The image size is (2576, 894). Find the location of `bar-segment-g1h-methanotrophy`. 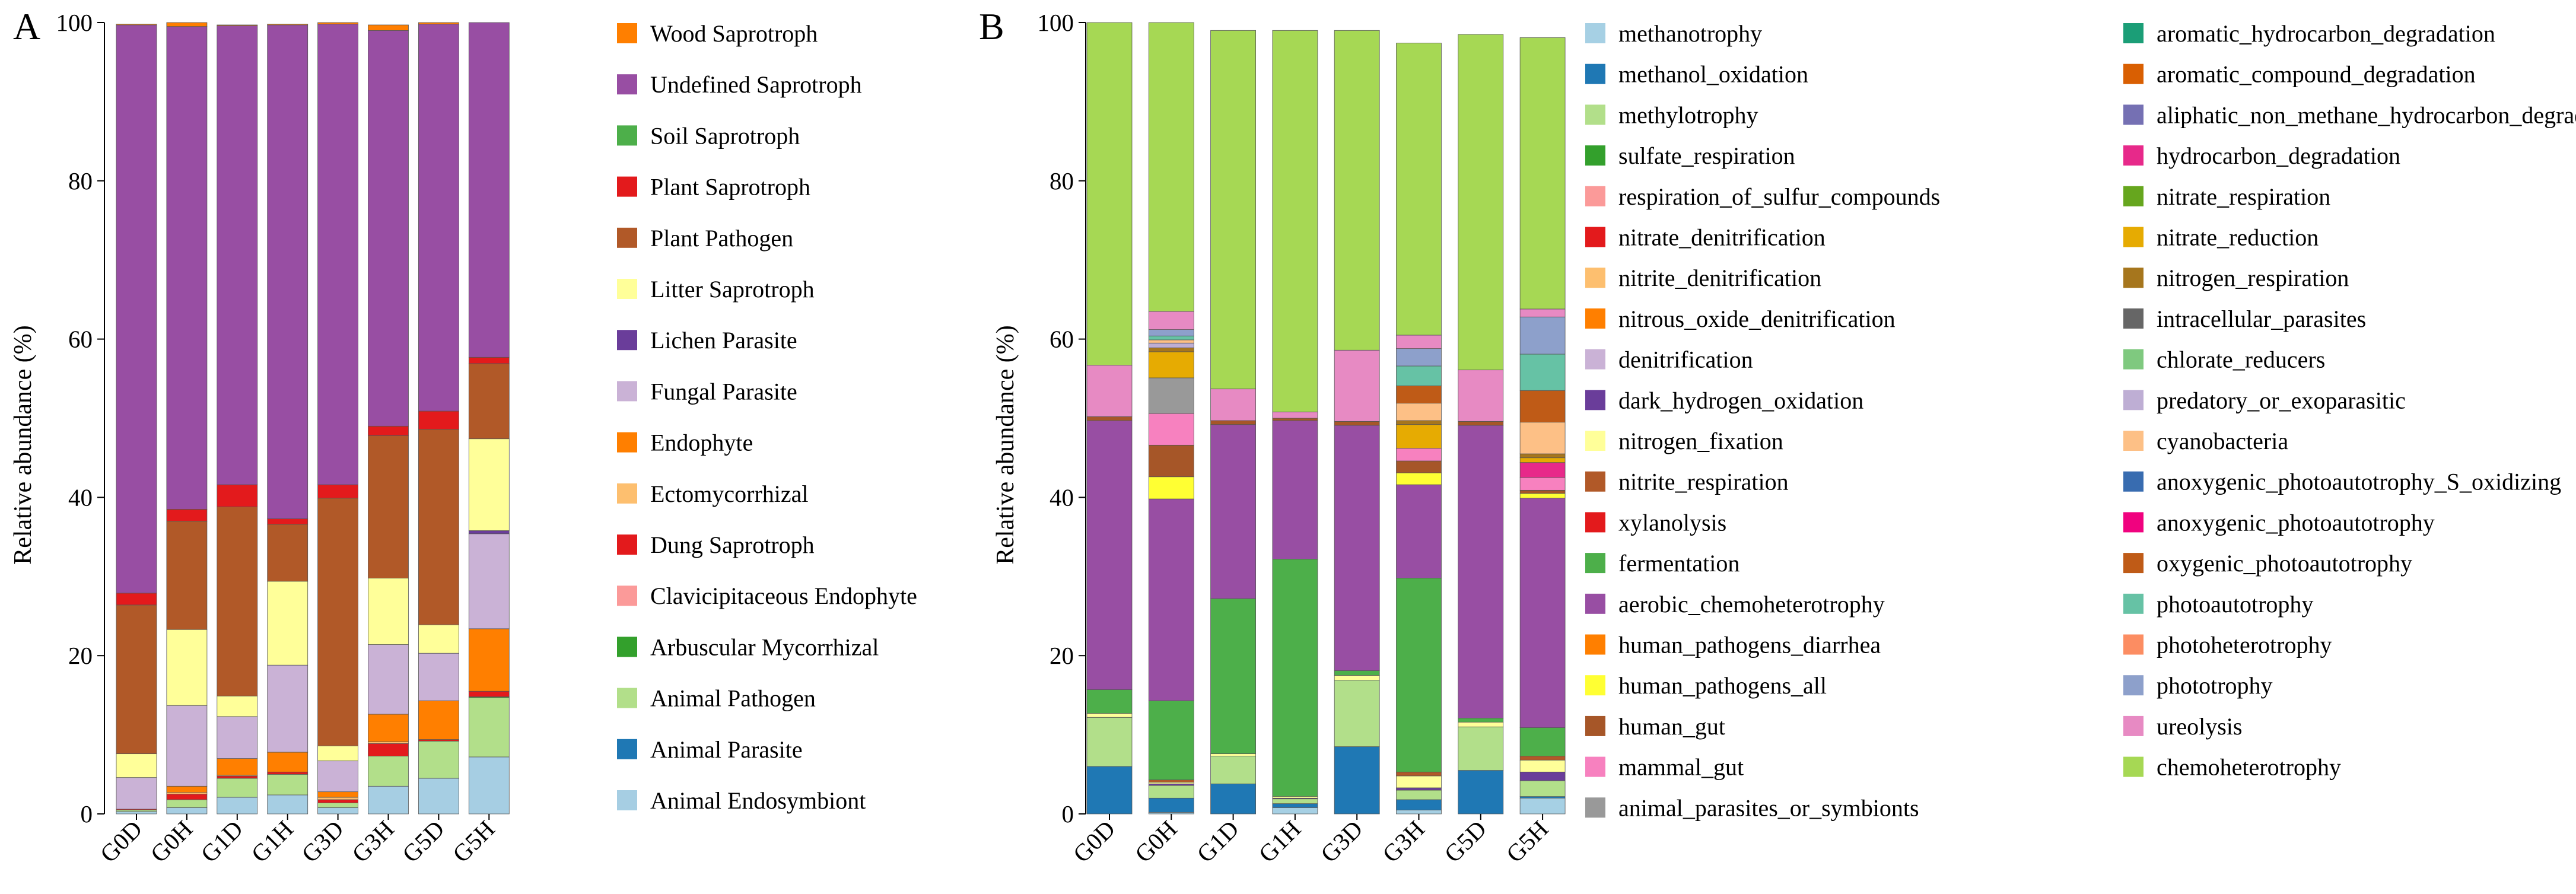

bar-segment-g1h-methanotrophy is located at coordinates (1295, 811).